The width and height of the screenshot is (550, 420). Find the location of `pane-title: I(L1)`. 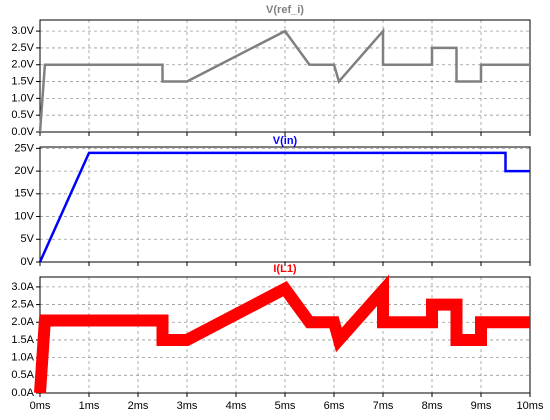

pane-title: I(L1) is located at coordinates (285, 269).